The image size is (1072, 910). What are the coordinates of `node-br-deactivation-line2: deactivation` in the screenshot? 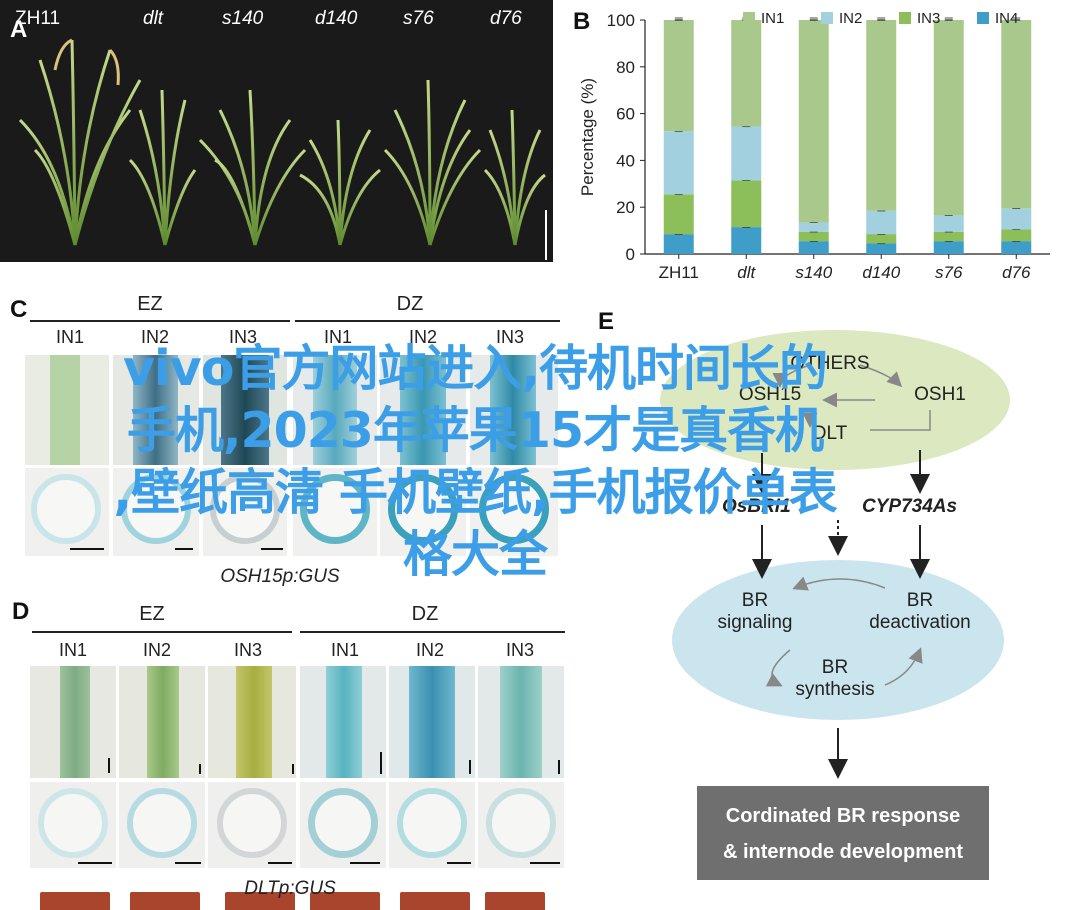 It's located at (920, 622).